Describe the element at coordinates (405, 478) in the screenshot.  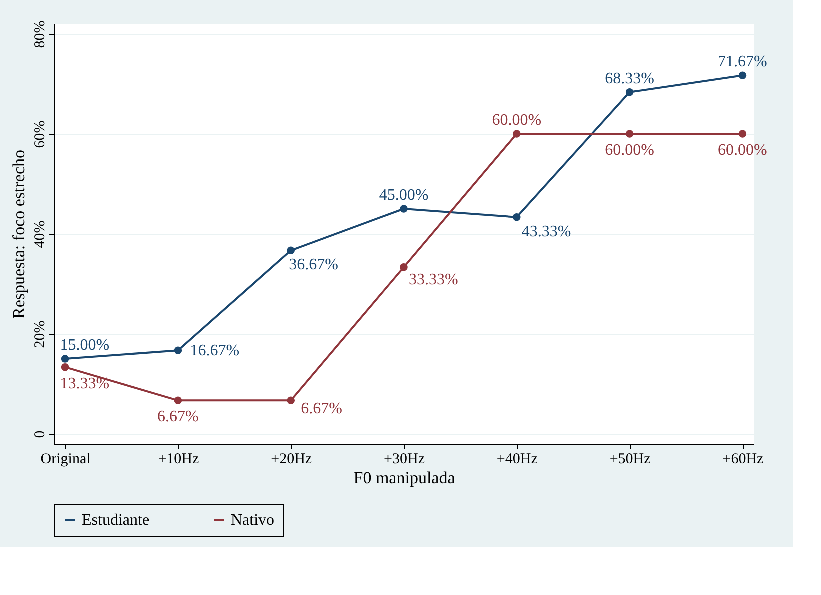
I see `x-axis-title: F0 manipulada` at that location.